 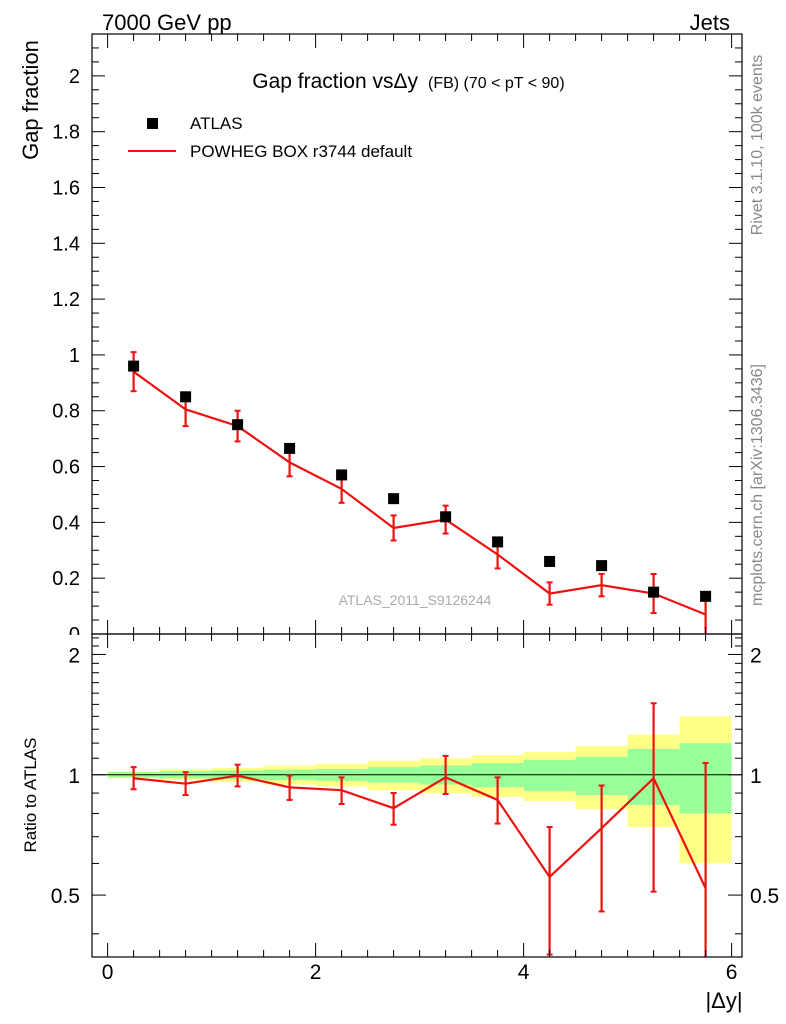 I want to click on ratio-plot-area, so click(x=419, y=790).